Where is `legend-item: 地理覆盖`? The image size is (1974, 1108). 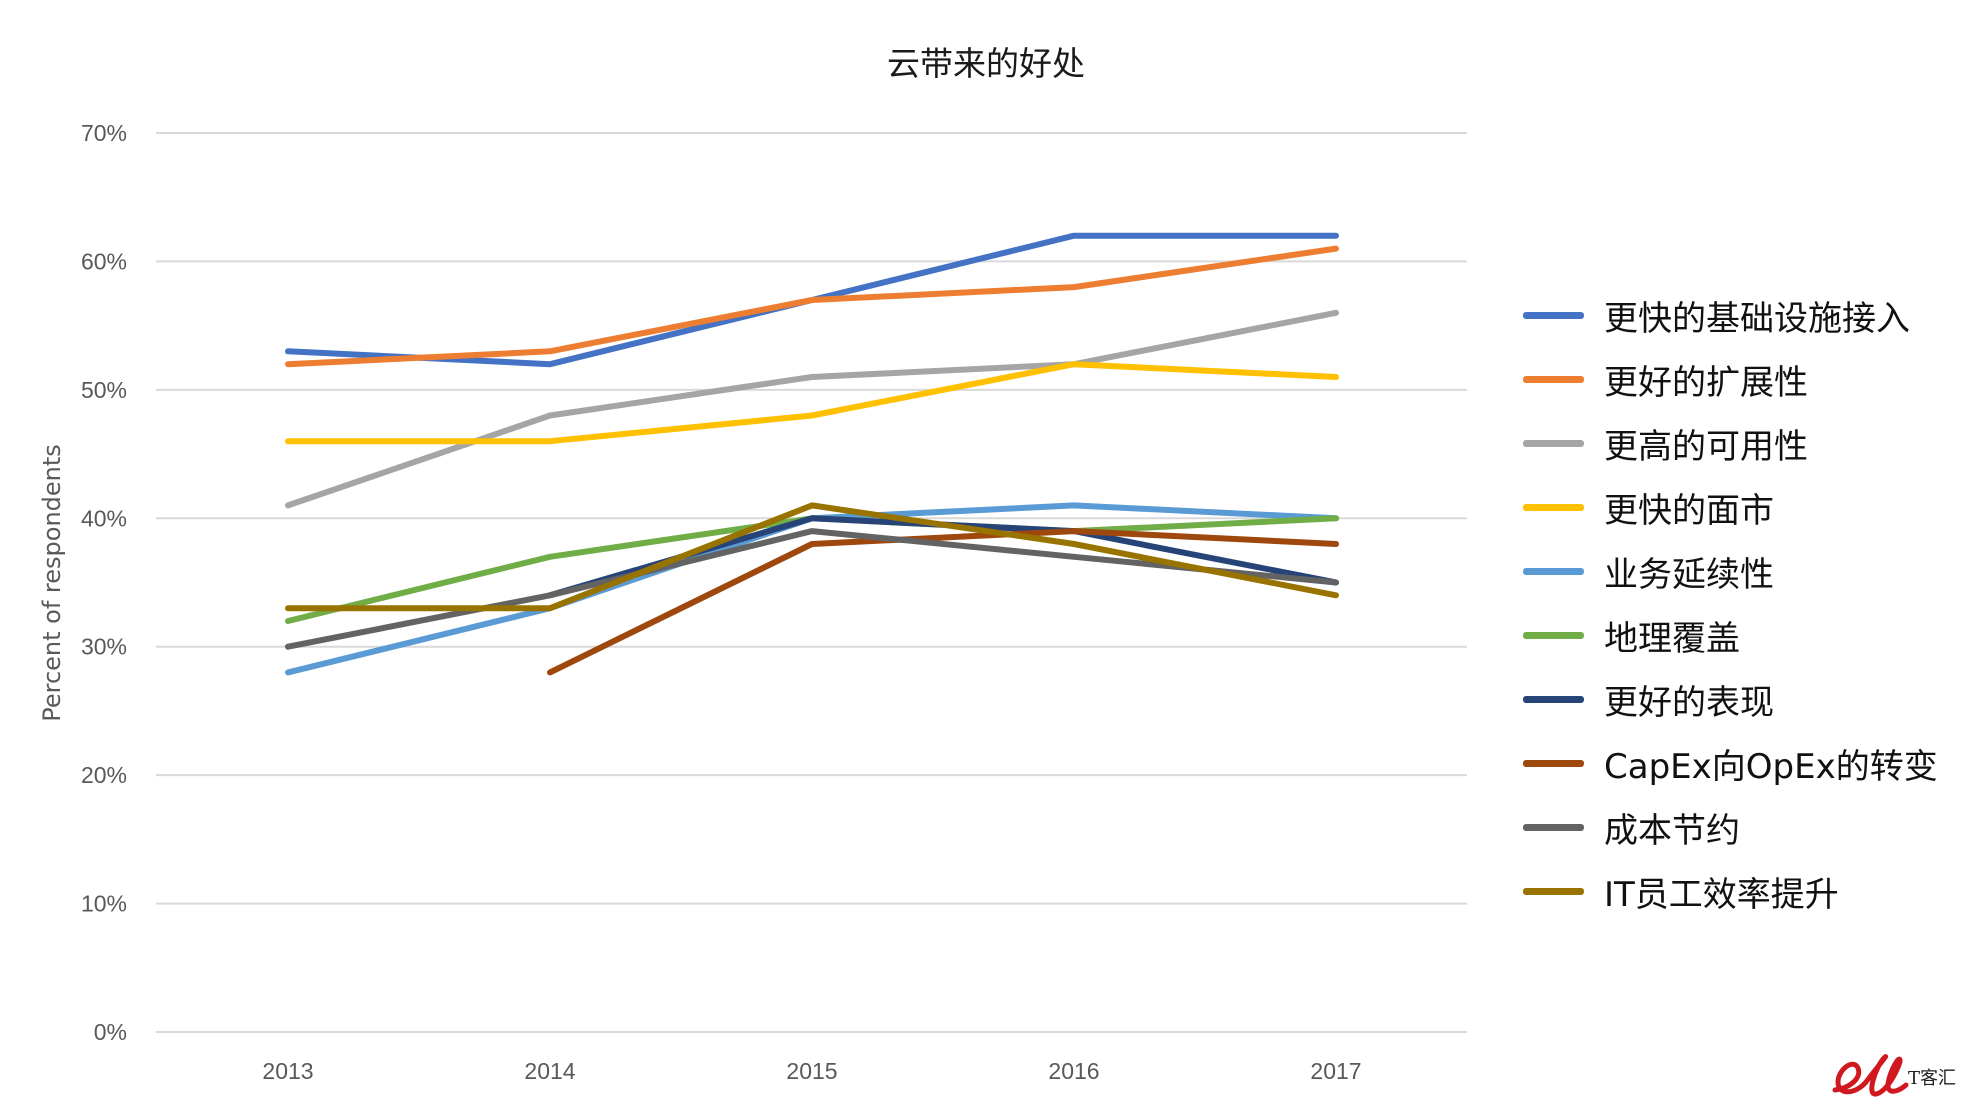 legend-item: 地理覆盖 is located at coordinates (1730, 635).